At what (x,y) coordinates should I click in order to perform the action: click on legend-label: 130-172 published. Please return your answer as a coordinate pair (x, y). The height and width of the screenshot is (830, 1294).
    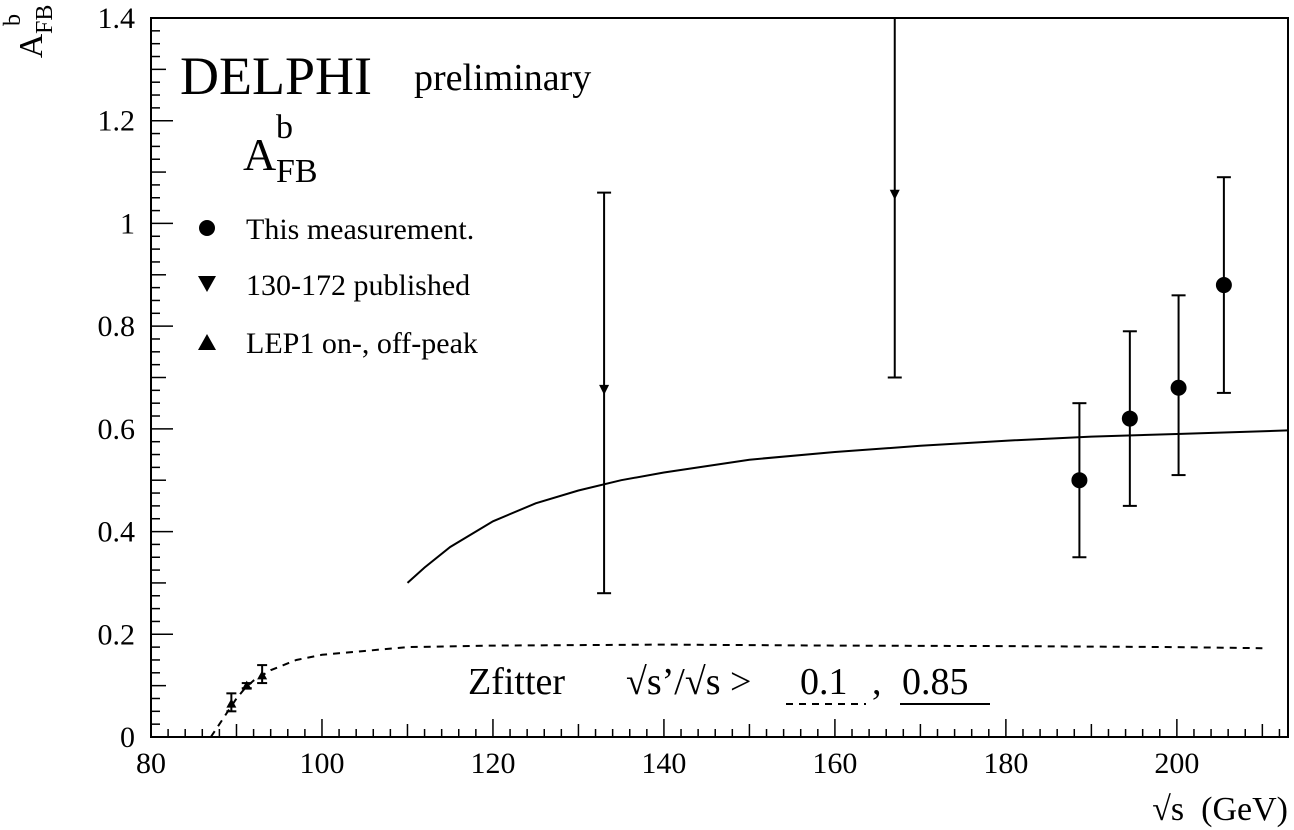
    Looking at the image, I should click on (358, 285).